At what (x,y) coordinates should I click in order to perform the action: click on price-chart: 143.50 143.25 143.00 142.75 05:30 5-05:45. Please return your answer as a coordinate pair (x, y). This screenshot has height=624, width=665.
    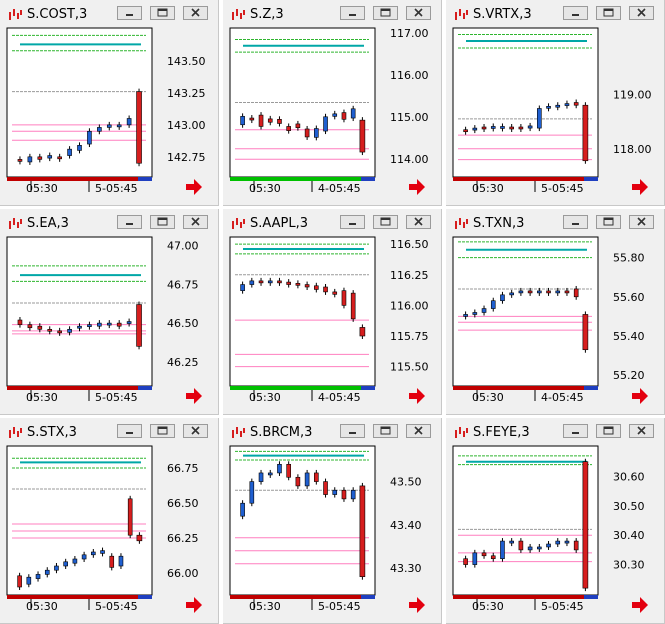
    Looking at the image, I should click on (109, 103).